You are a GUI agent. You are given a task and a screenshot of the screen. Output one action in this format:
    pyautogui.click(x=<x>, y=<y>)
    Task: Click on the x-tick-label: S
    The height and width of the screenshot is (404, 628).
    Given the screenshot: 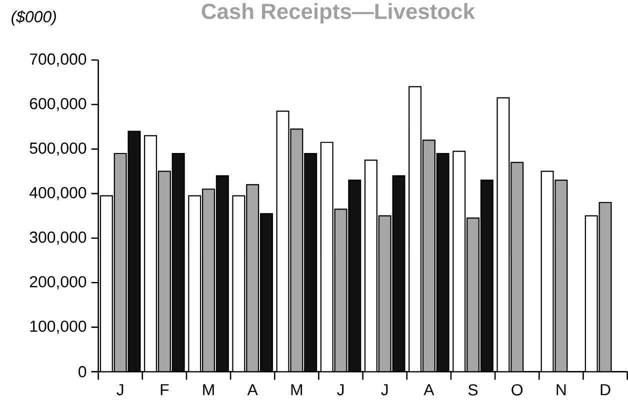 What is the action you would take?
    pyautogui.click(x=473, y=390)
    